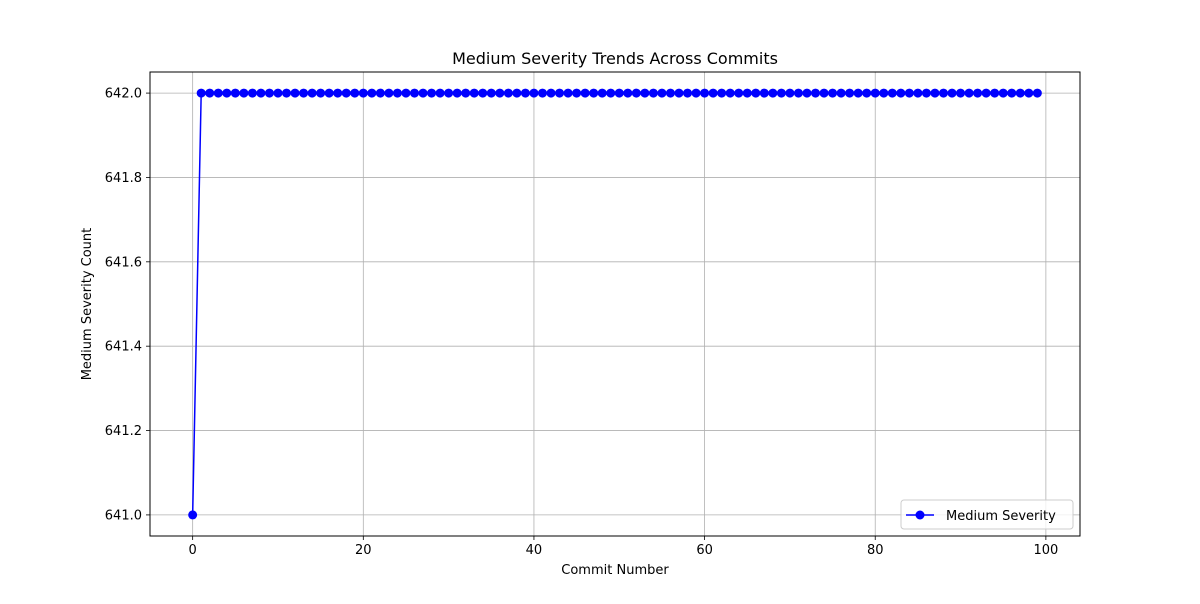  I want to click on x-tick-label: 100, so click(1045, 550).